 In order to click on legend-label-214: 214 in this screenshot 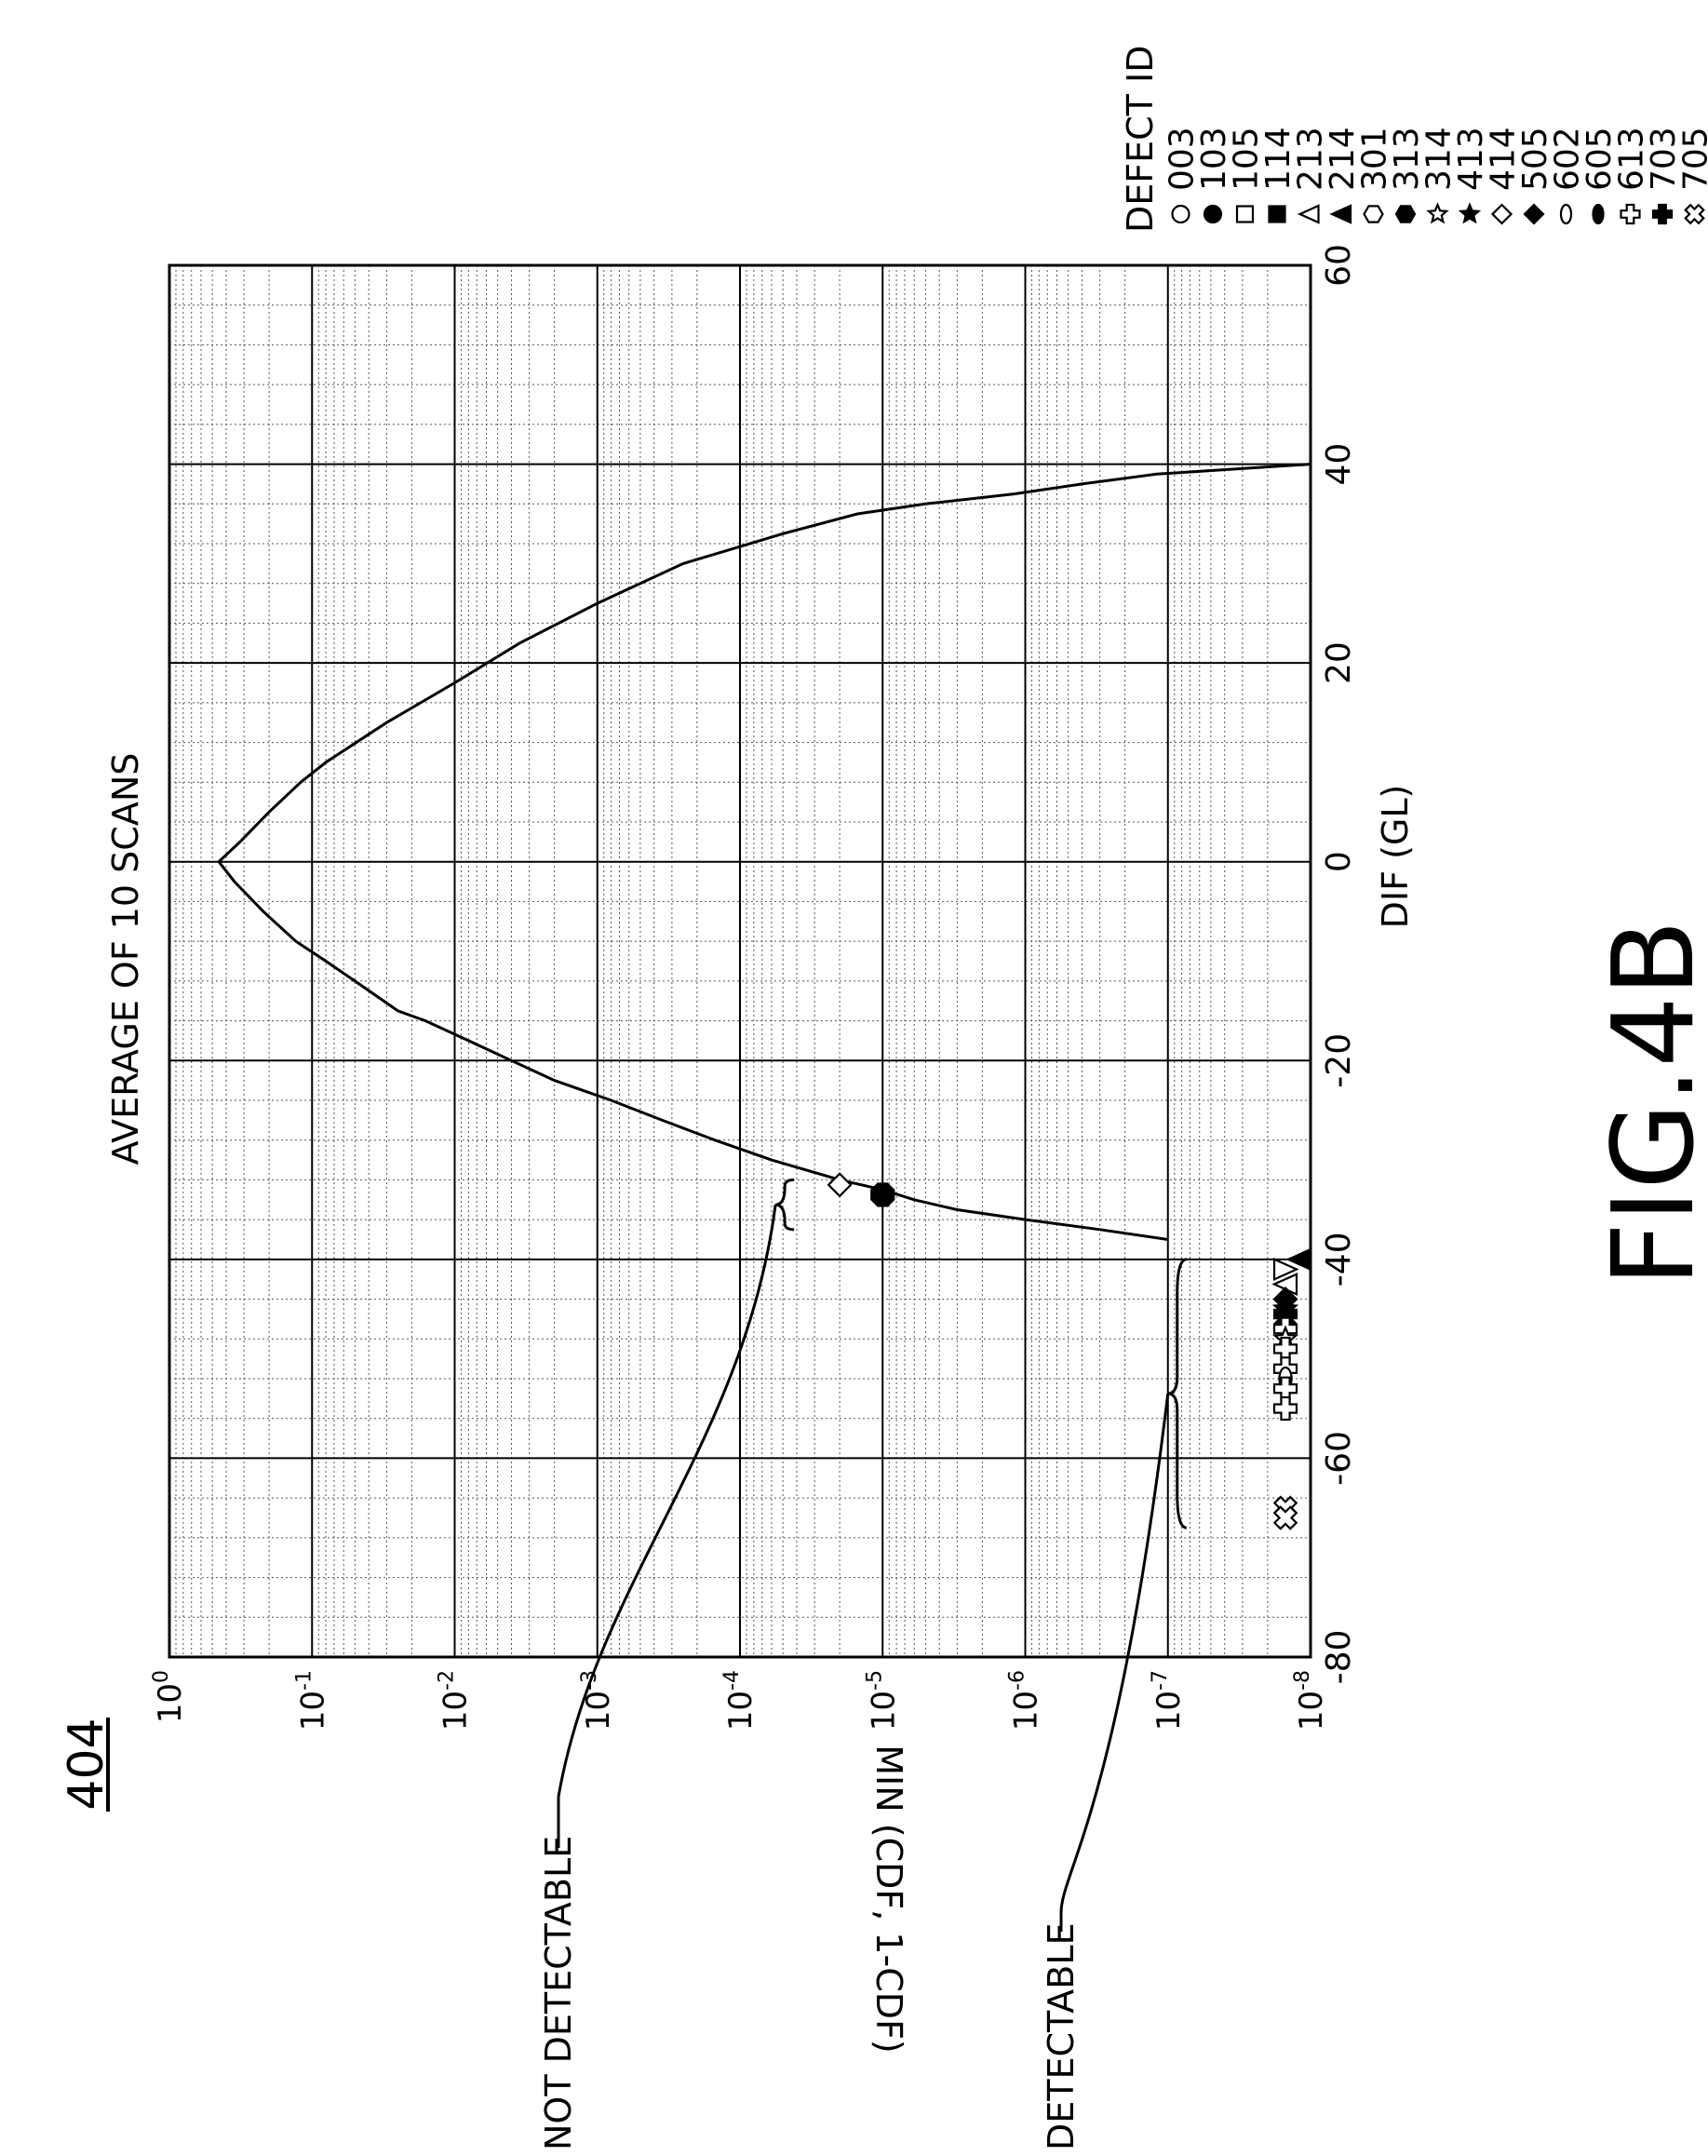, I will do `click(1343, 159)`.